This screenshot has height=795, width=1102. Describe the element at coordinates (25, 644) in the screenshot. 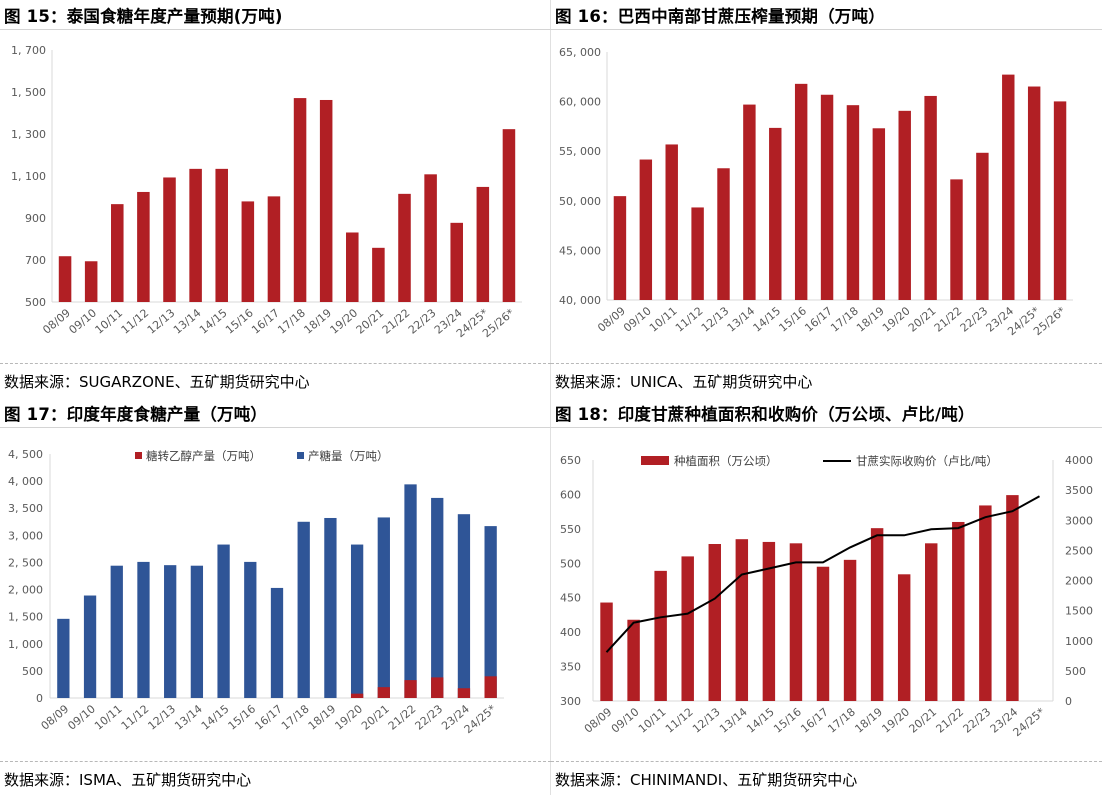

I see `y-tick-label: 1, 000` at that location.